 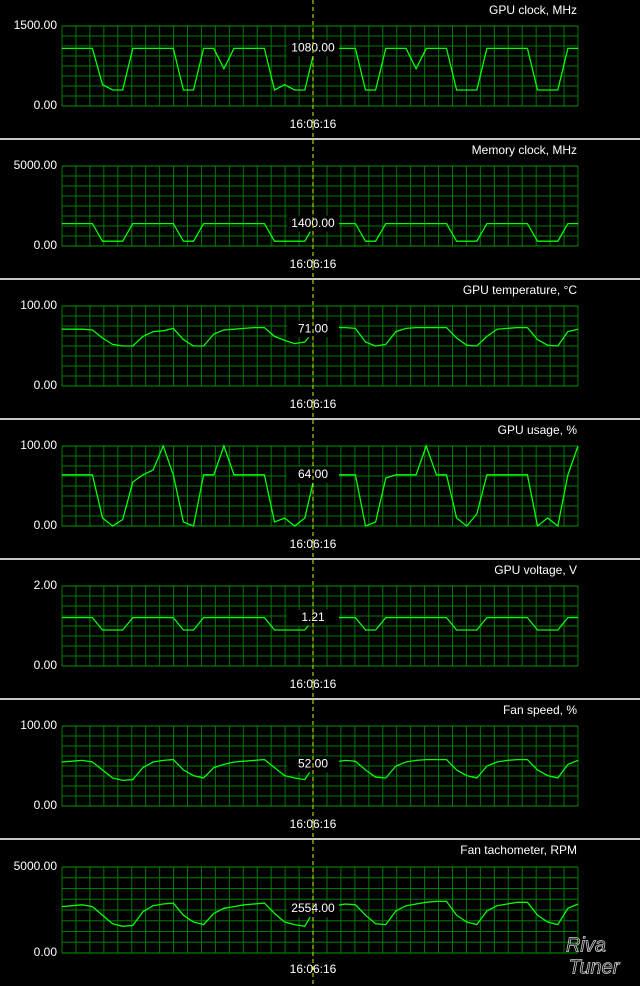 What do you see at coordinates (520, 290) in the screenshot?
I see `chart-title: GPU temperature, °C` at bounding box center [520, 290].